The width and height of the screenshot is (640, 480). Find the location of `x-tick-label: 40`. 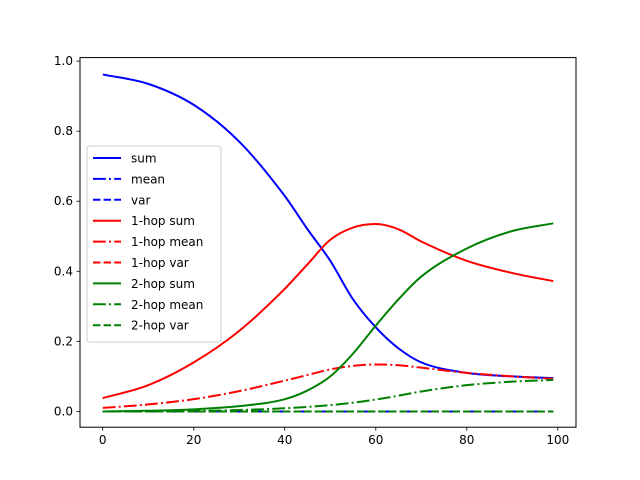

x-tick-label: 40 is located at coordinates (284, 440).